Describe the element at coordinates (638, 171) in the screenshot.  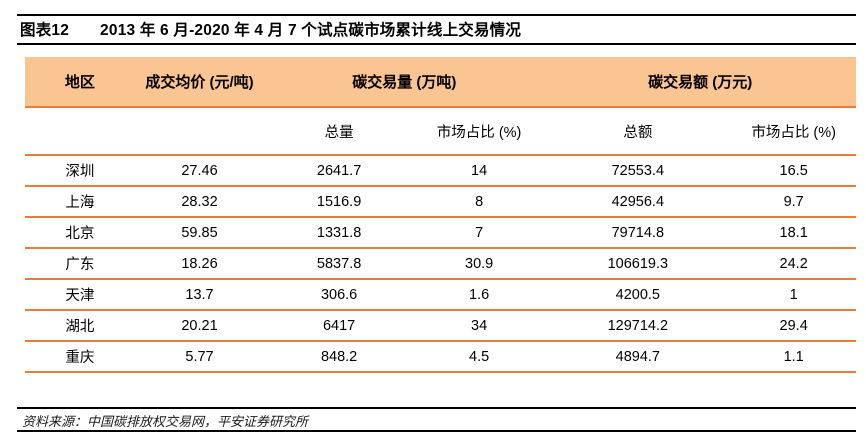
I see `turnover-total-cell: 72553.4` at that location.